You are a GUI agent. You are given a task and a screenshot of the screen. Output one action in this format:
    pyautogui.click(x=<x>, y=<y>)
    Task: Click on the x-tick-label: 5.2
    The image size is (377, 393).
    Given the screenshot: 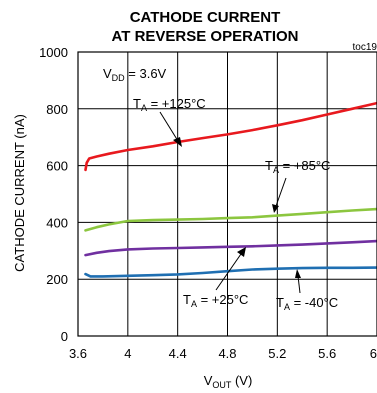 What is the action you would take?
    pyautogui.click(x=277, y=353)
    